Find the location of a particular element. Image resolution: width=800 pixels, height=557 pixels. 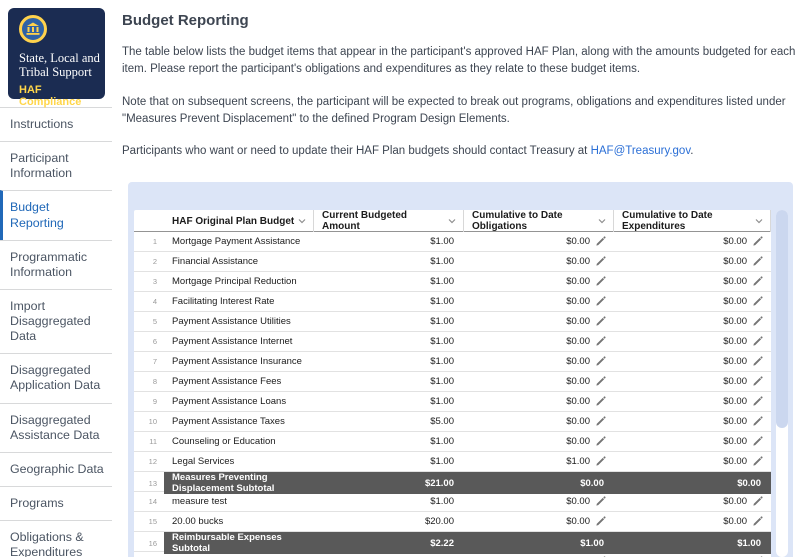

row-number: 11 is located at coordinates (153, 441).